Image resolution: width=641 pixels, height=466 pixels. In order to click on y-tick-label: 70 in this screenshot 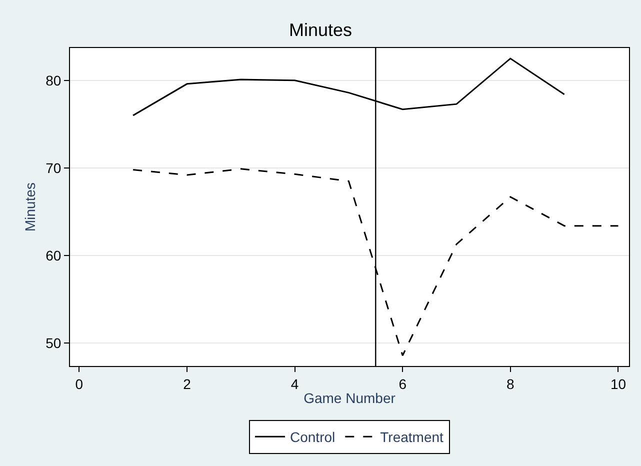, I will do `click(54, 168)`.